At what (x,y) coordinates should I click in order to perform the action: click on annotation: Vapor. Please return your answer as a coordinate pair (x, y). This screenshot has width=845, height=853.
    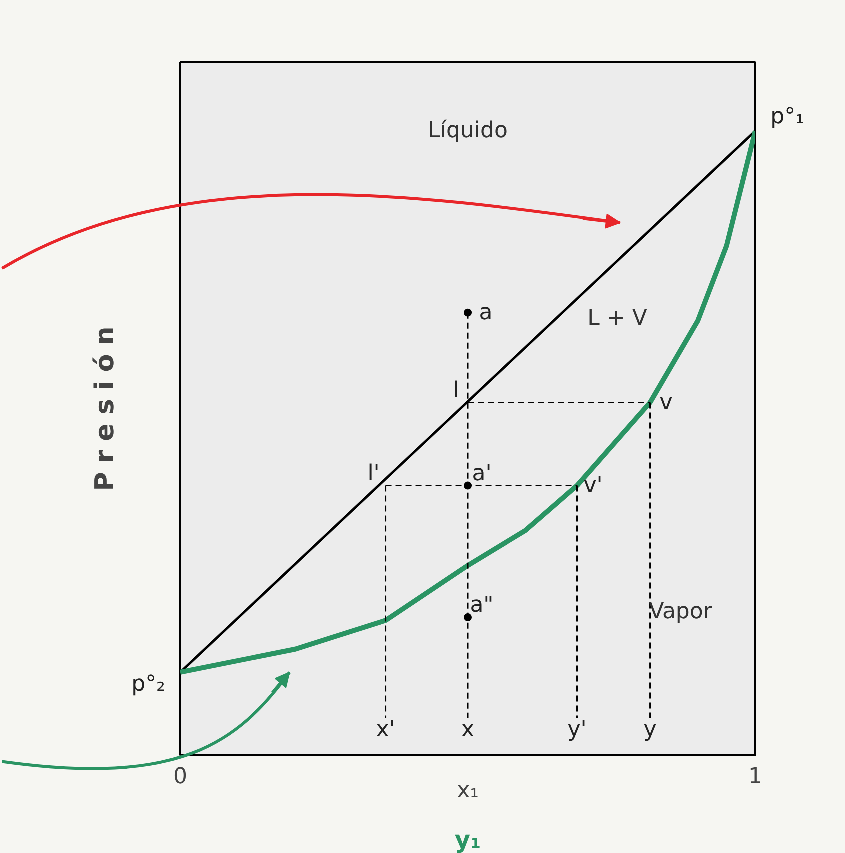
    Looking at the image, I should click on (681, 611).